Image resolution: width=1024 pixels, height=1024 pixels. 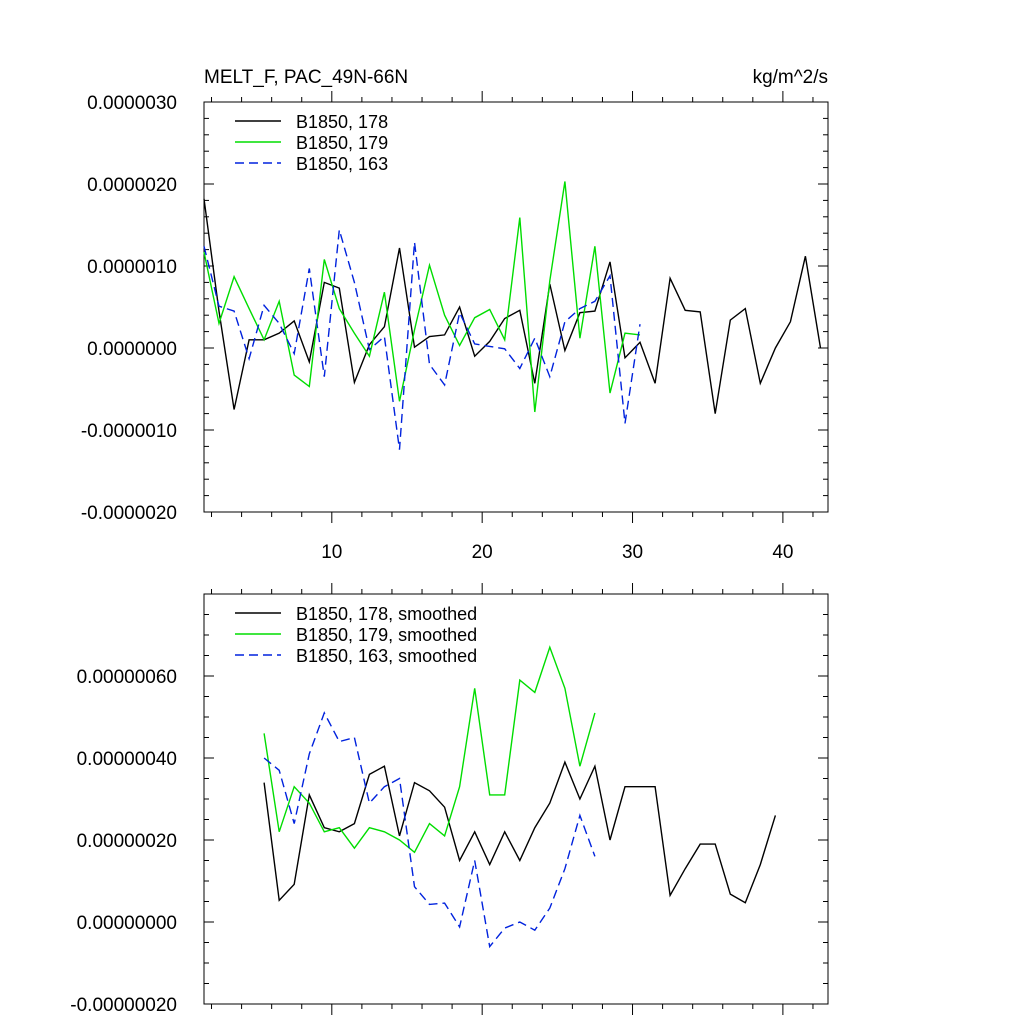 What do you see at coordinates (342, 143) in the screenshot?
I see `legend-label-2: B1850, 179` at bounding box center [342, 143].